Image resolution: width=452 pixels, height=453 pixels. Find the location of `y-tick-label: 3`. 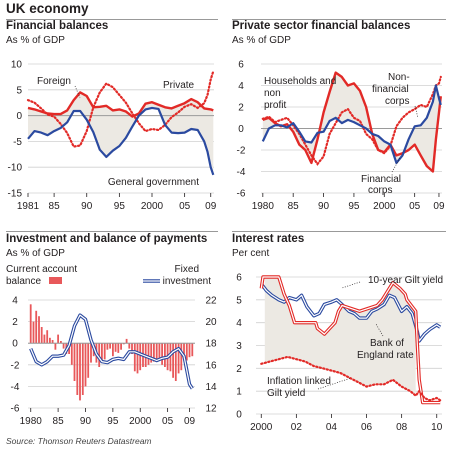

y-tick-label: 3 is located at coordinates (239, 346).